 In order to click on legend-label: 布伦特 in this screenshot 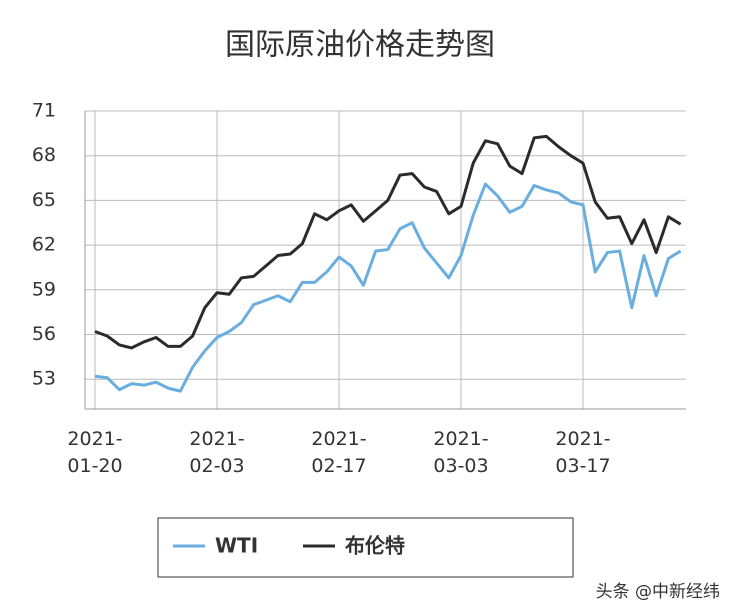, I will do `click(375, 546)`.